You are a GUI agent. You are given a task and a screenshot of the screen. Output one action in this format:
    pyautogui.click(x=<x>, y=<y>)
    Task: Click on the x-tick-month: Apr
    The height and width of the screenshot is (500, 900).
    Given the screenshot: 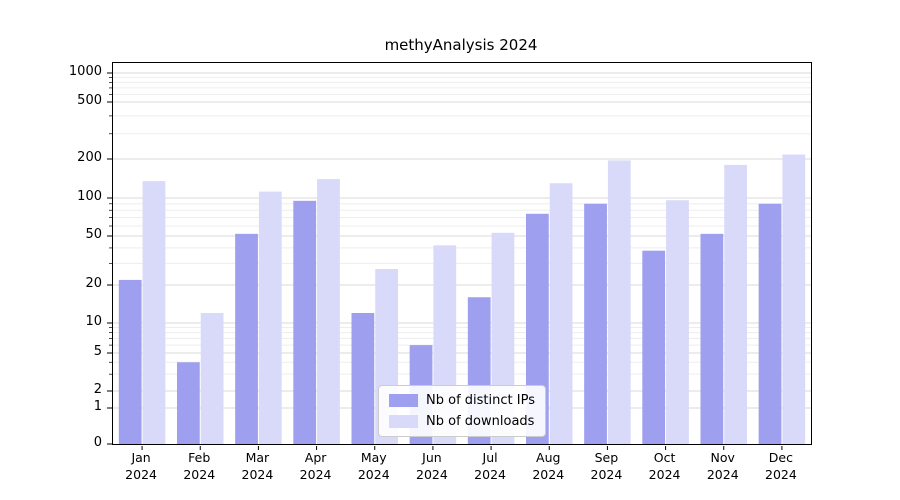 What is the action you would take?
    pyautogui.click(x=315, y=457)
    